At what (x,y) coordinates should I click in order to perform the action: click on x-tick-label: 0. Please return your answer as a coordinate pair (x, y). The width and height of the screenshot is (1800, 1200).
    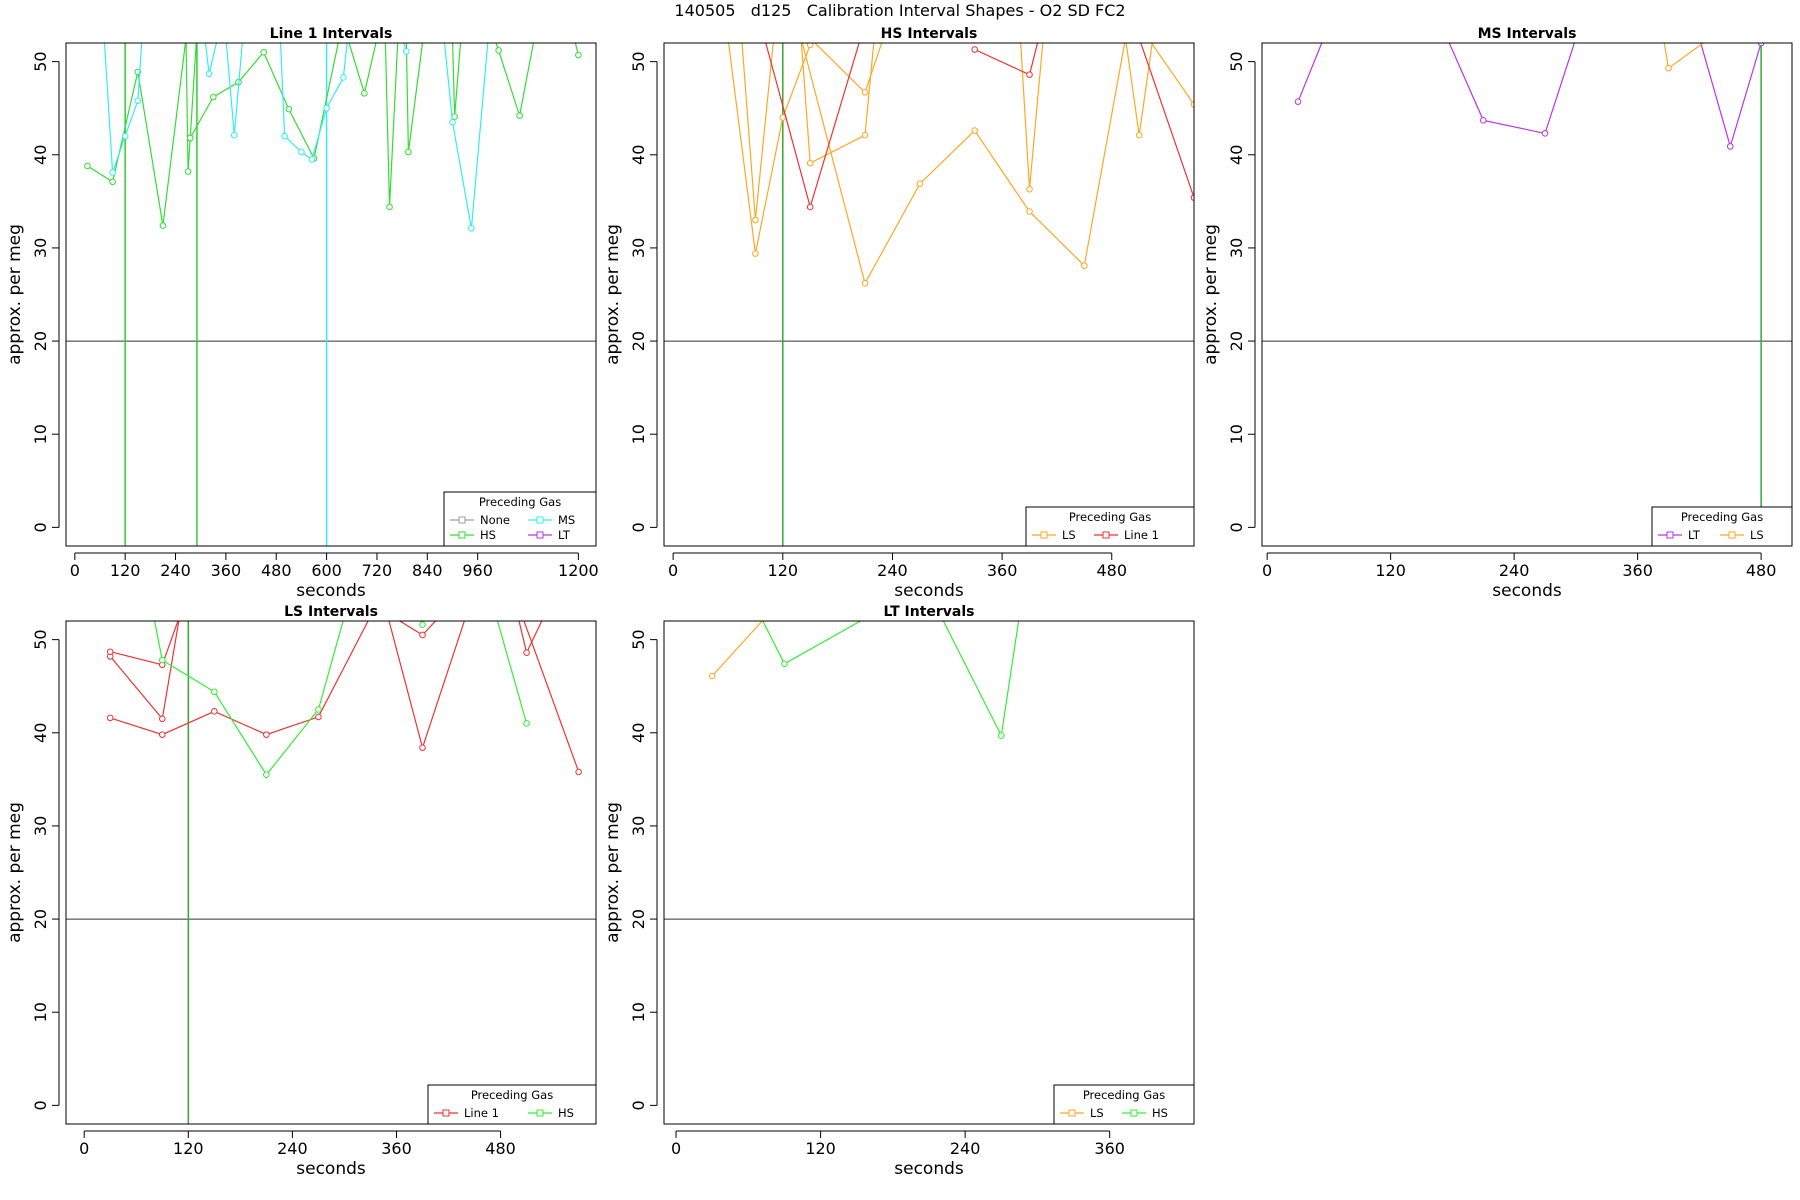
    Looking at the image, I should click on (84, 1148).